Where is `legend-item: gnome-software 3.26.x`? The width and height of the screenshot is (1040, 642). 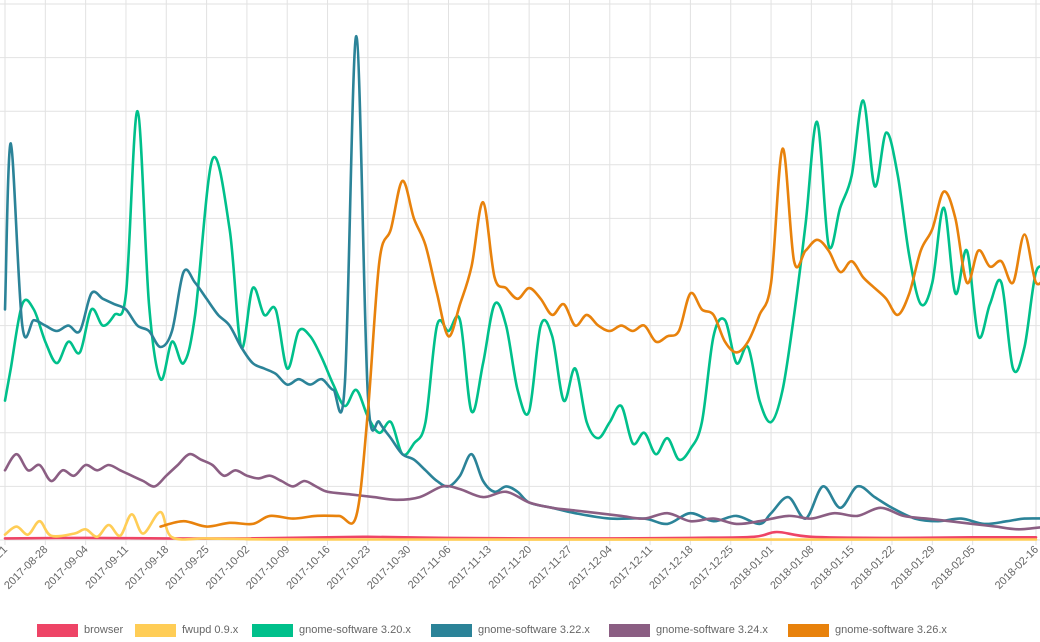
legend-item: gnome-software 3.26.x is located at coordinates (867, 630).